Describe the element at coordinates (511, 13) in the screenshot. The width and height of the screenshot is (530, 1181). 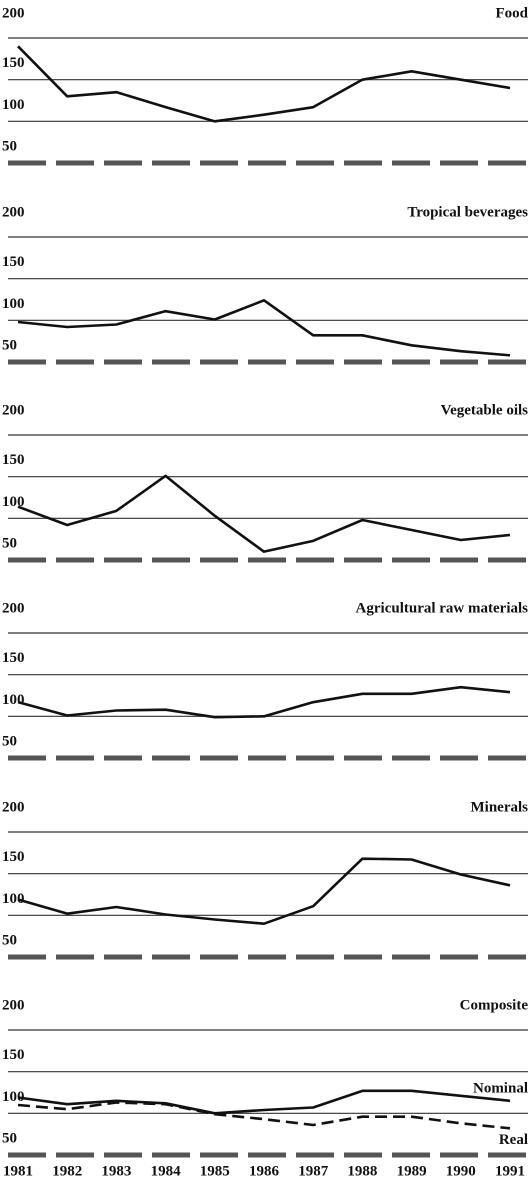
I see `panel-title: Food` at that location.